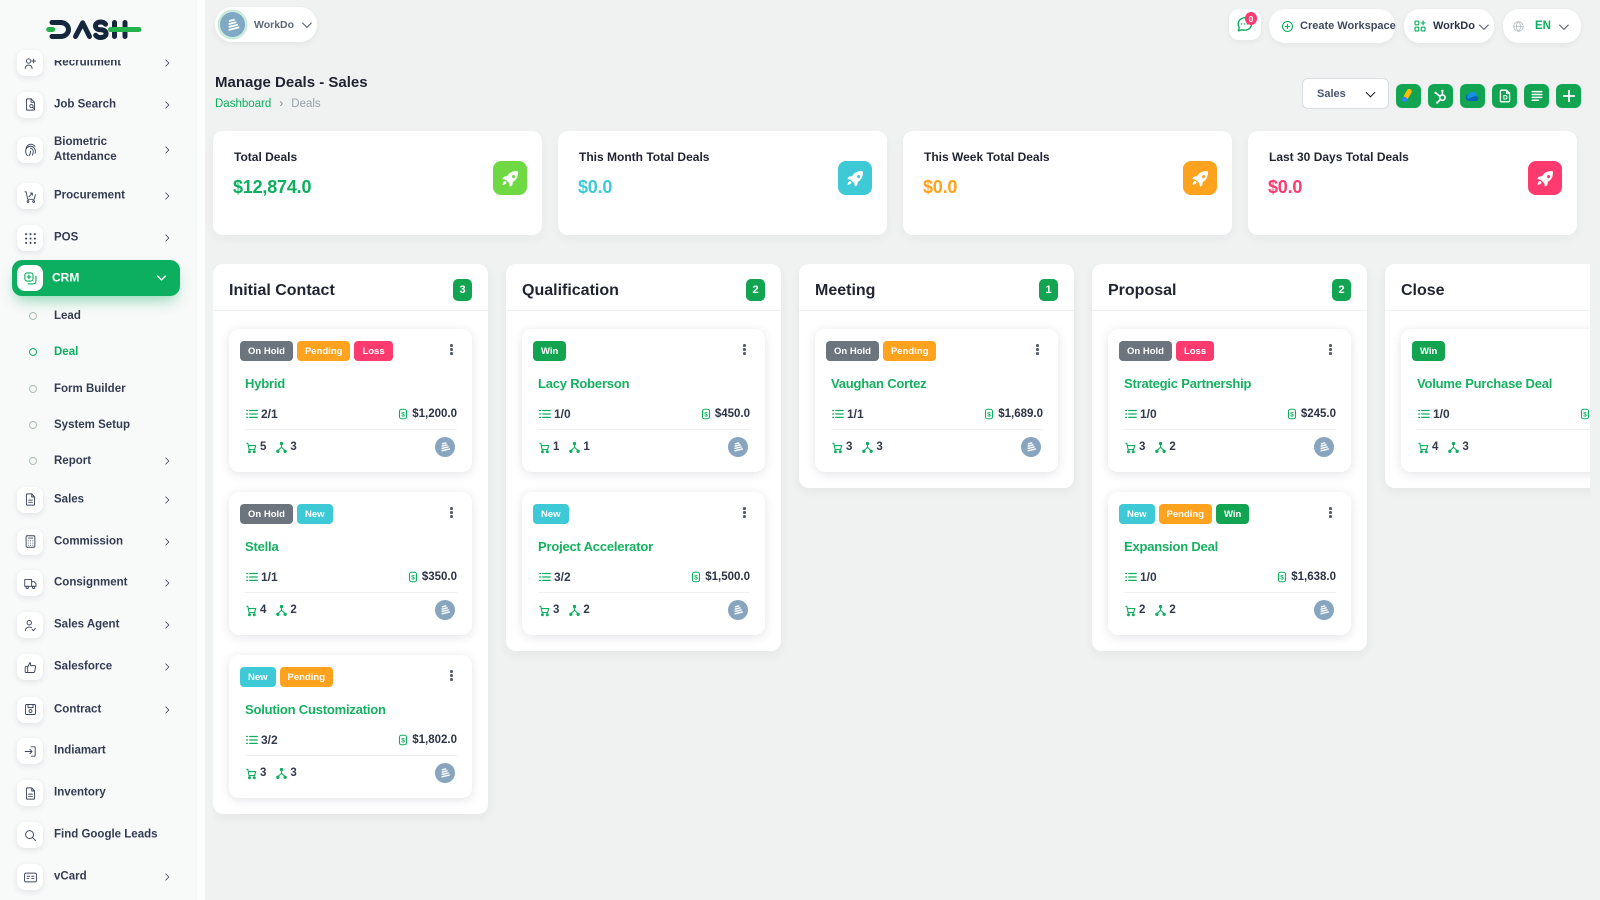 The height and width of the screenshot is (900, 1600). What do you see at coordinates (1505, 97) in the screenshot?
I see `svg-text: D` at bounding box center [1505, 97].